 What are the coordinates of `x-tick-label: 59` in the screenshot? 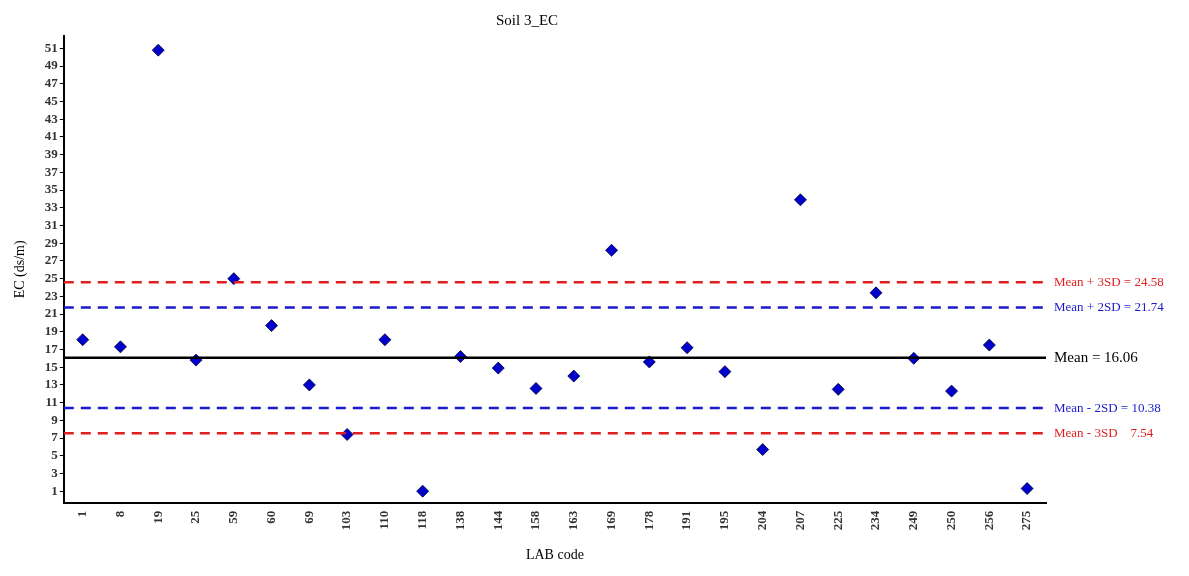 It's located at (233, 517).